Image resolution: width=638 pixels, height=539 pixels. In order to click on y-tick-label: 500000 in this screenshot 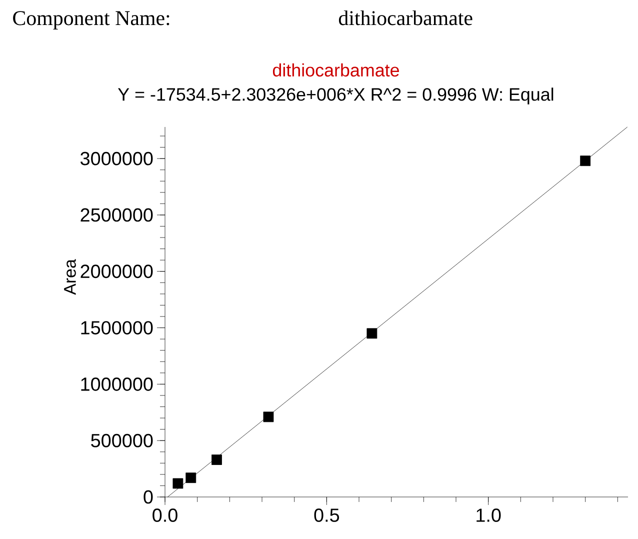, I will do `click(122, 441)`.